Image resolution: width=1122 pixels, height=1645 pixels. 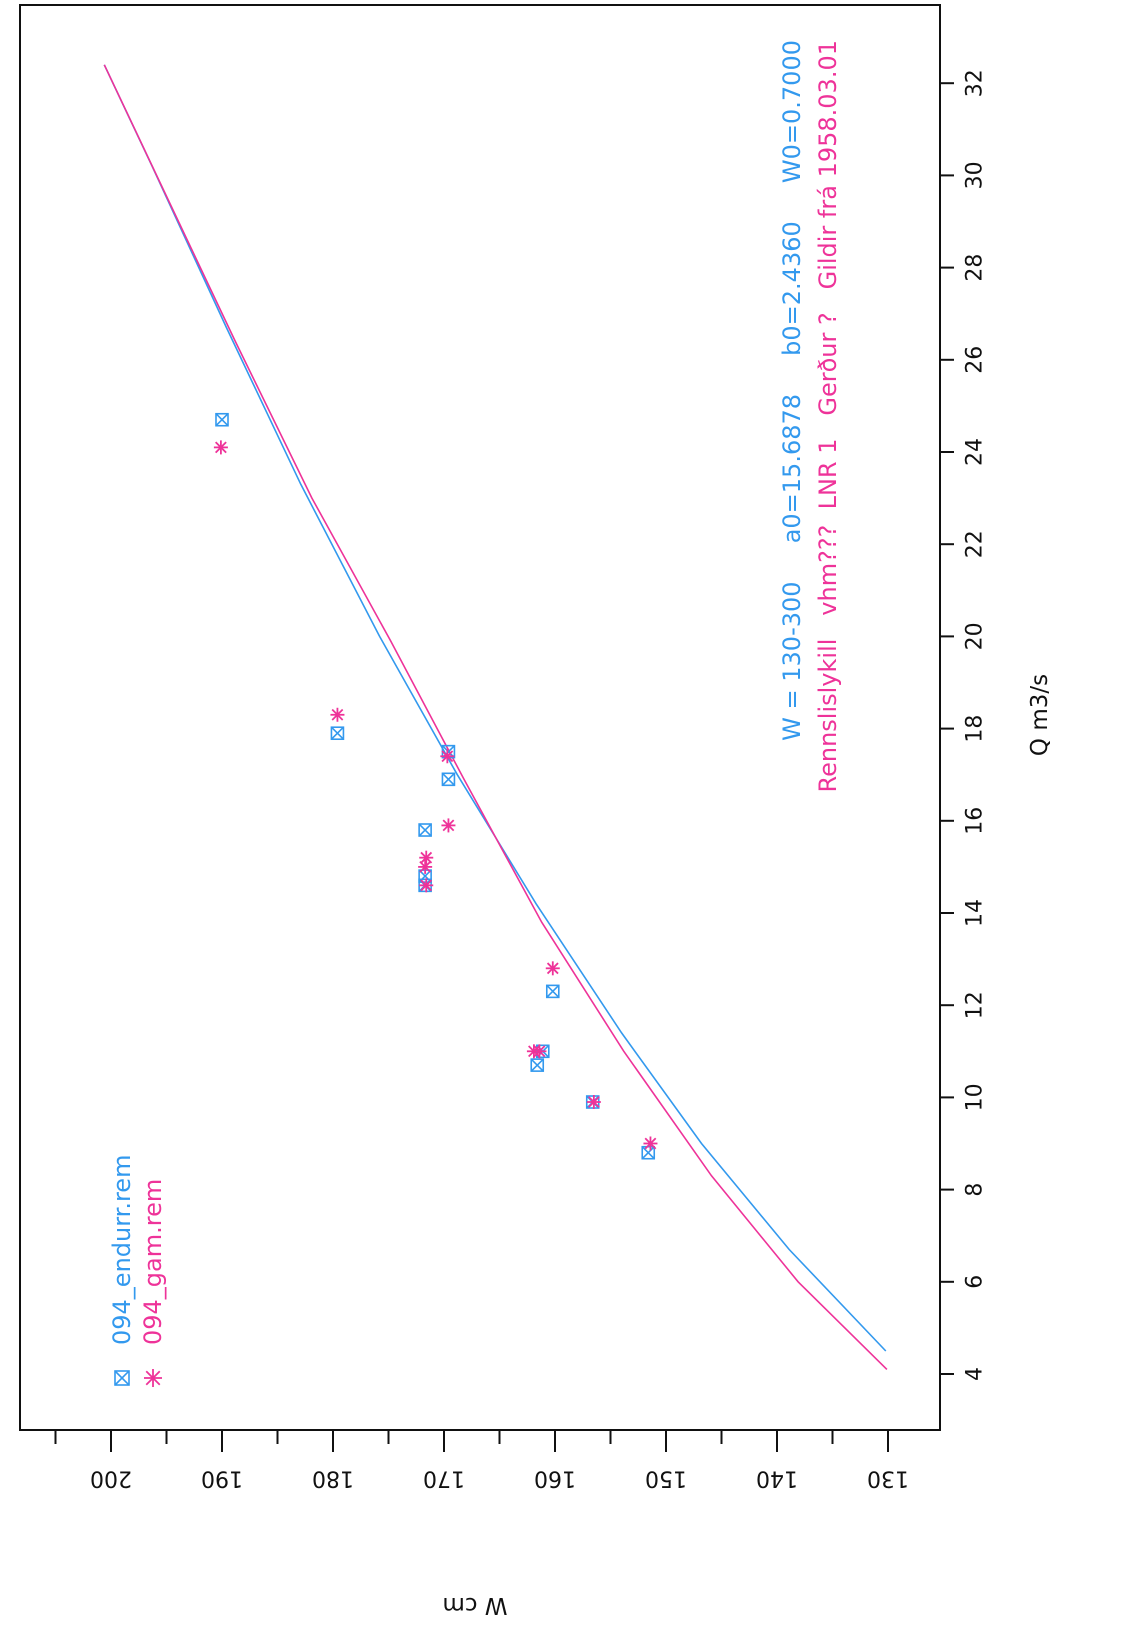 I want to click on x-tick-label: 20, so click(x=975, y=636).